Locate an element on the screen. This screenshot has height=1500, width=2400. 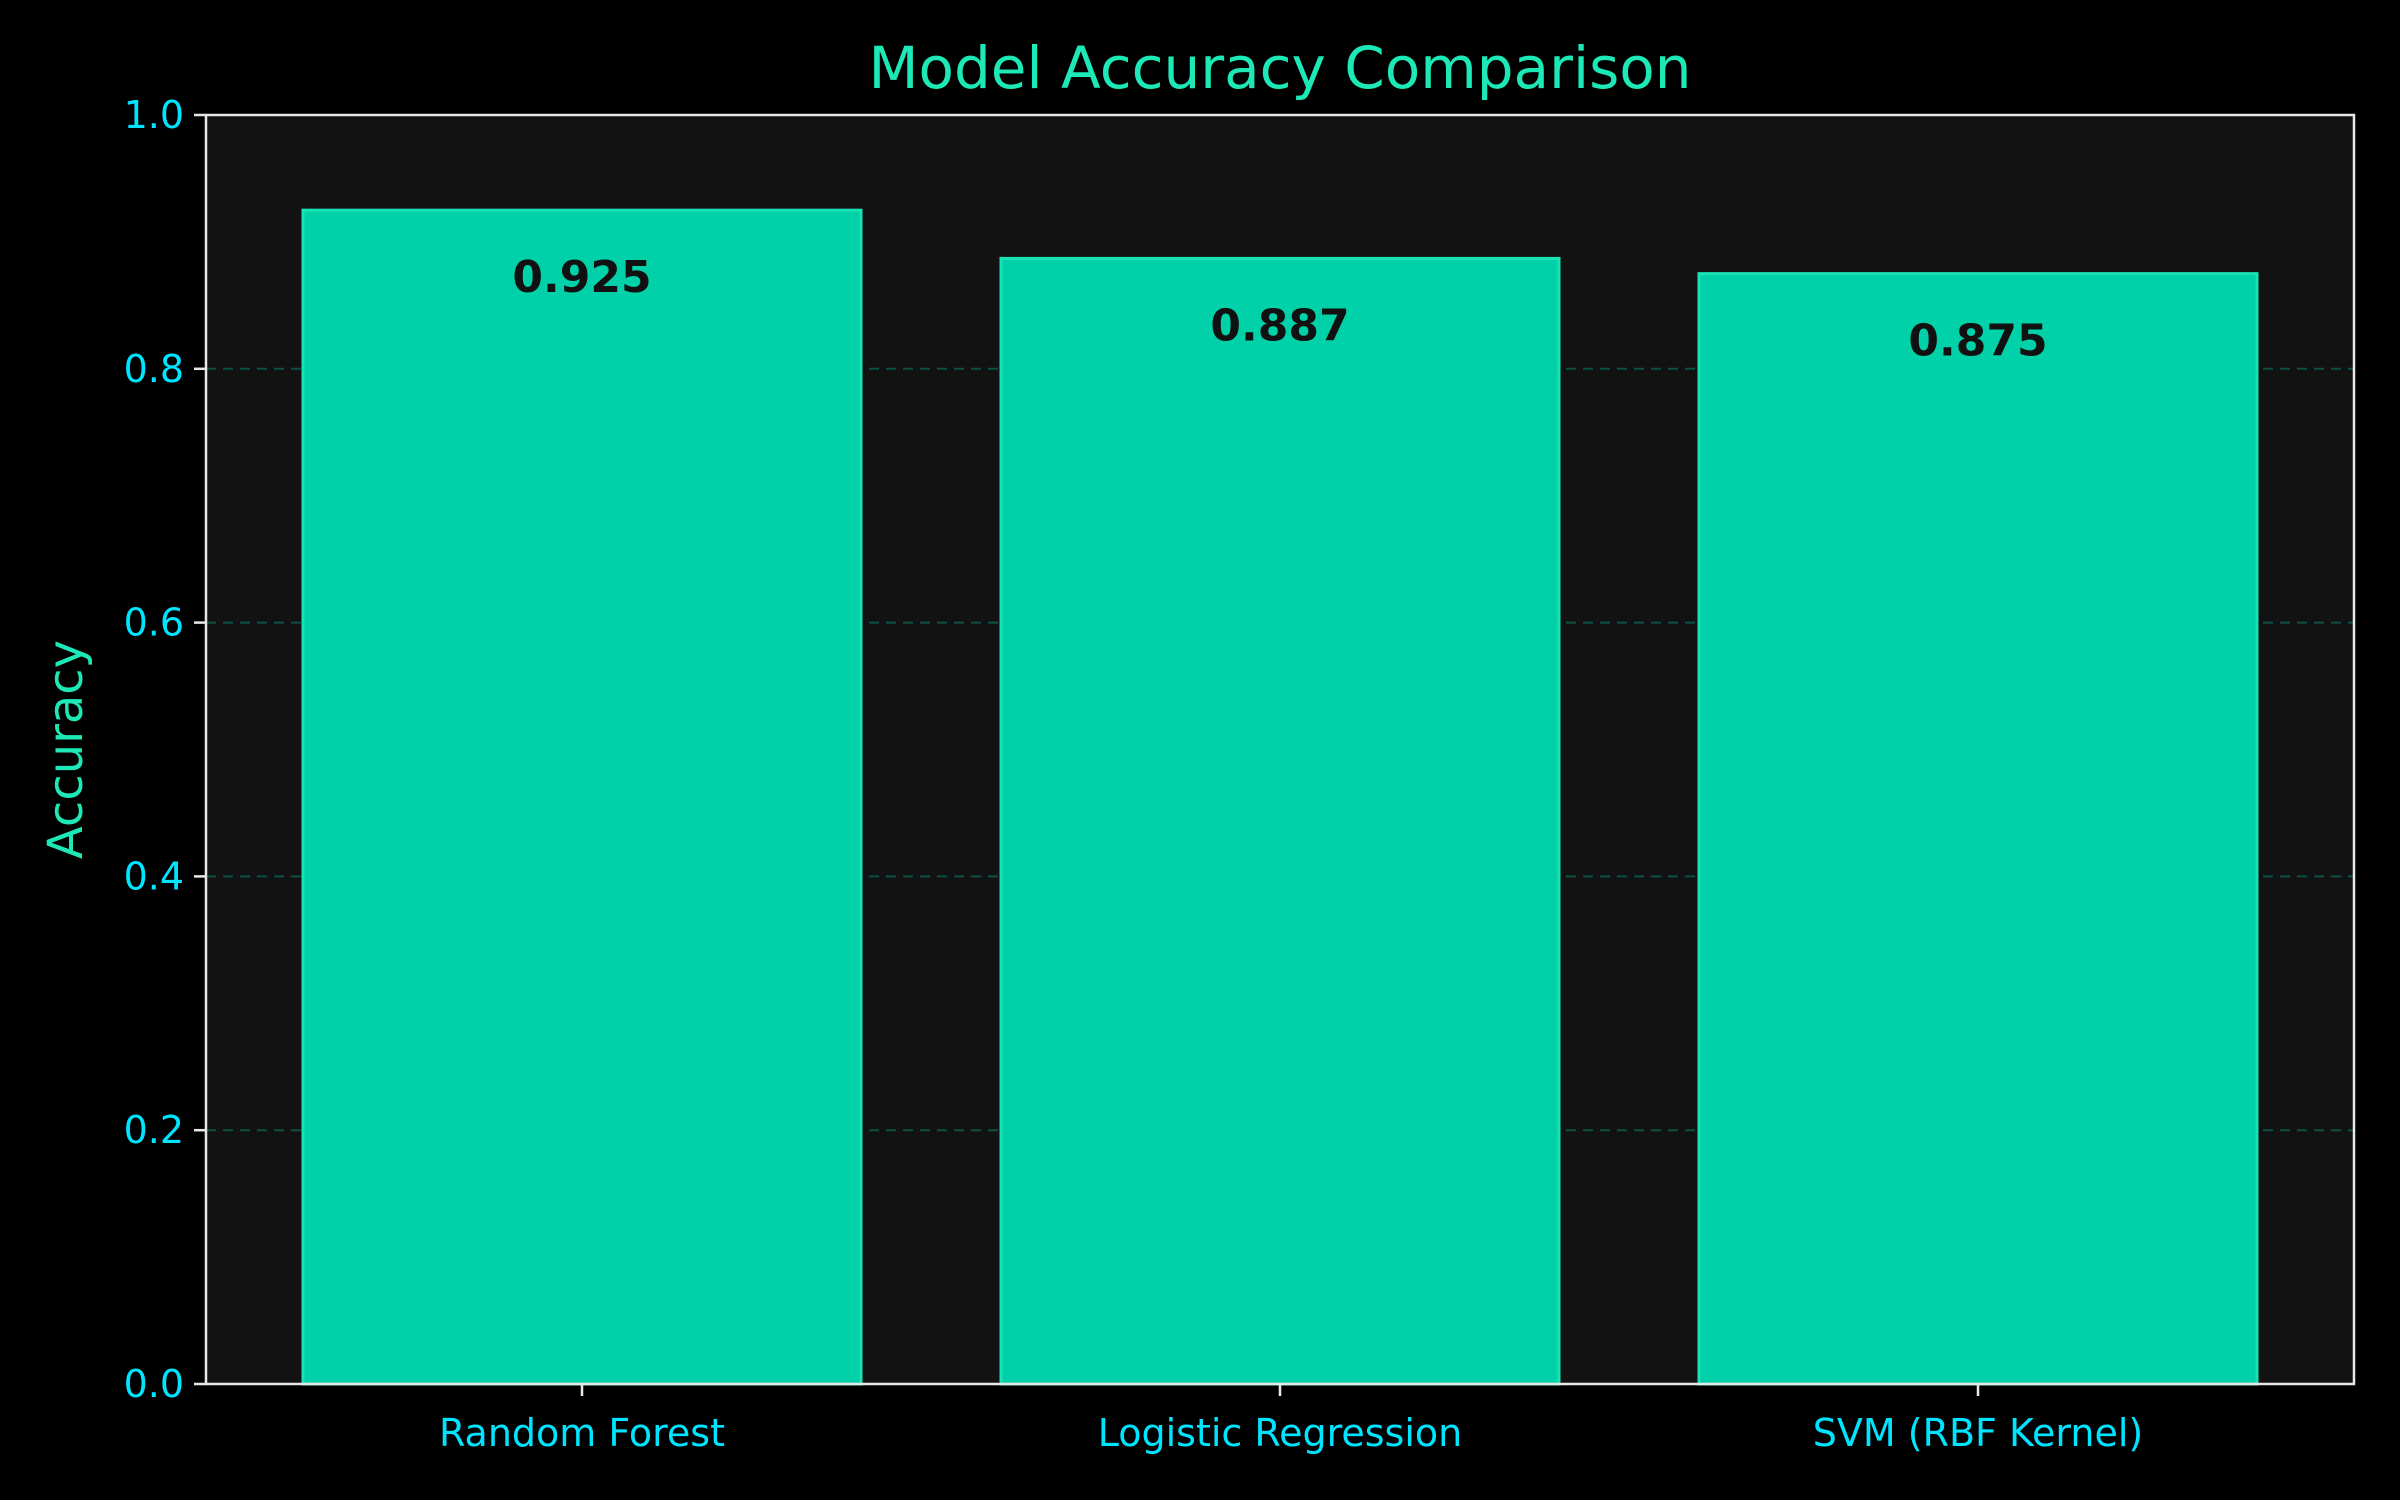
bar-value-label-2: 0.875 is located at coordinates (1977, 341).